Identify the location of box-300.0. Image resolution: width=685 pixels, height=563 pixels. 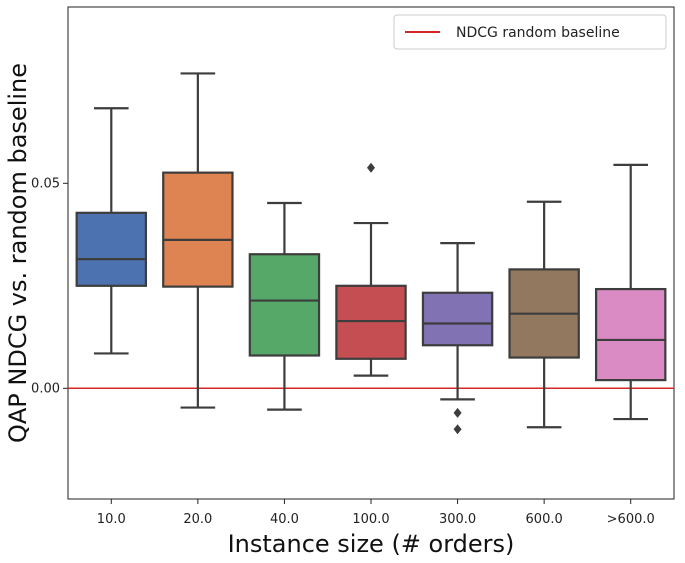
(457, 338).